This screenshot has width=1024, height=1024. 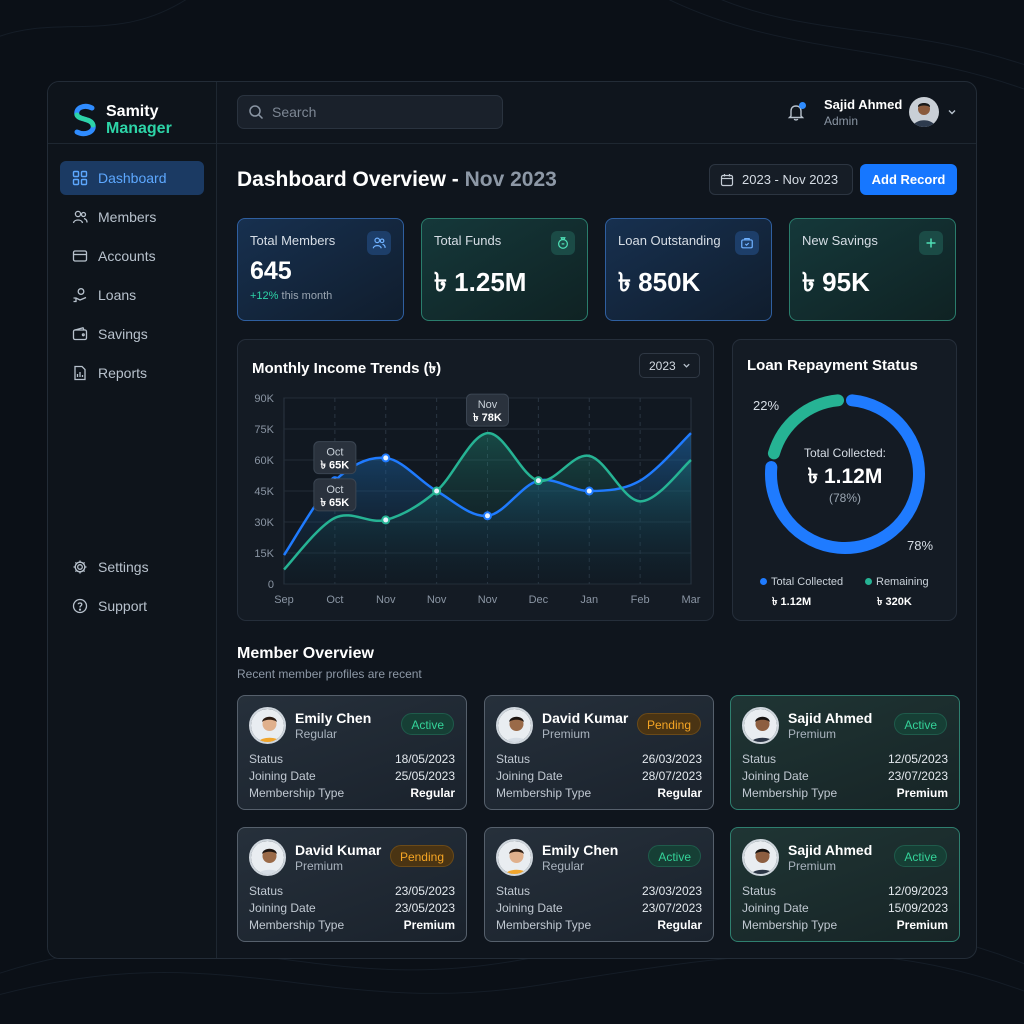 I want to click on legend-remaining-value: ৳ 320K, so click(x=894, y=602).